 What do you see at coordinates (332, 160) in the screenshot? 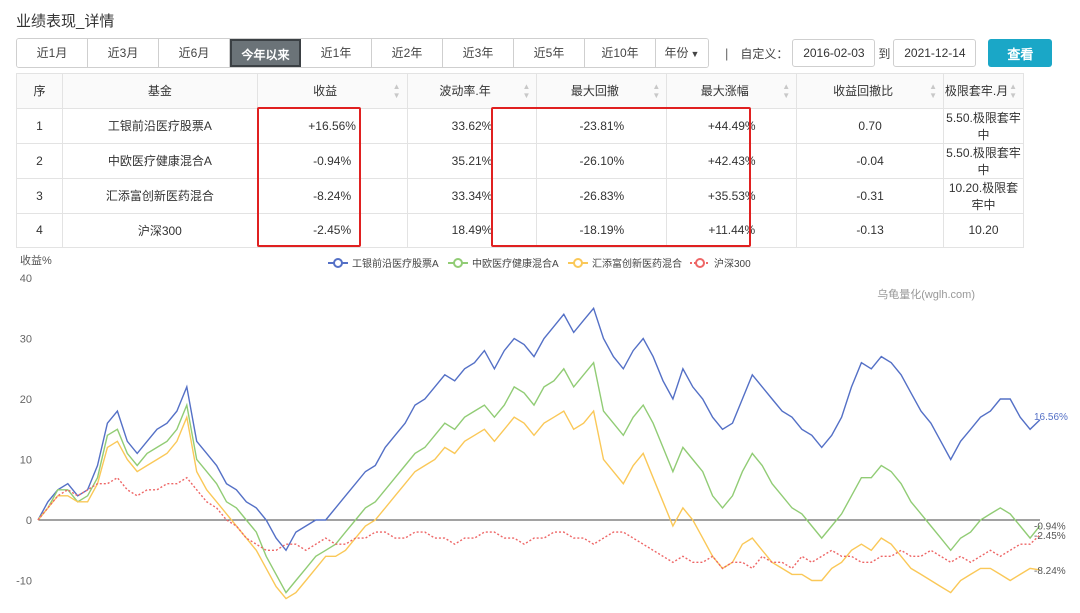
I see `return-cell: -0.94%` at bounding box center [332, 160].